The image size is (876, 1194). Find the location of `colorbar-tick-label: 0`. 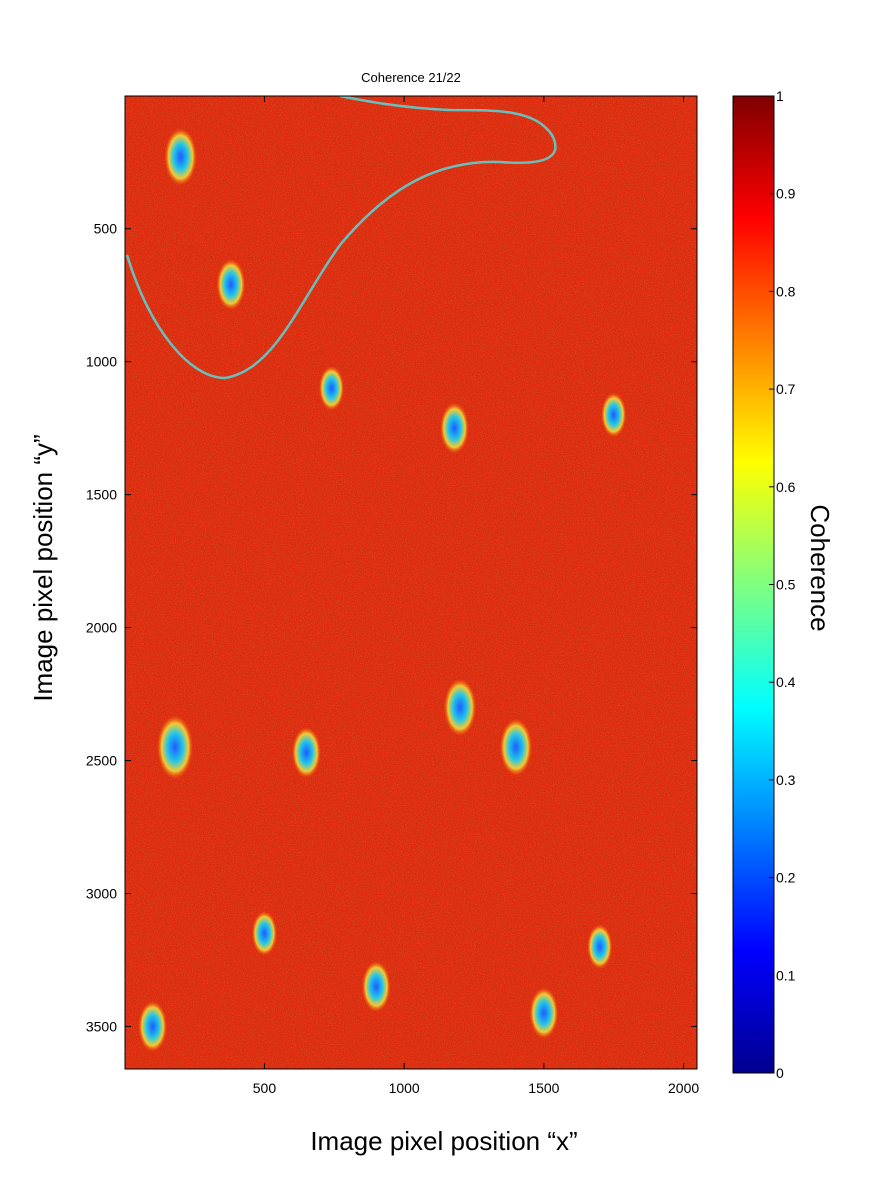

colorbar-tick-label: 0 is located at coordinates (780, 1073).